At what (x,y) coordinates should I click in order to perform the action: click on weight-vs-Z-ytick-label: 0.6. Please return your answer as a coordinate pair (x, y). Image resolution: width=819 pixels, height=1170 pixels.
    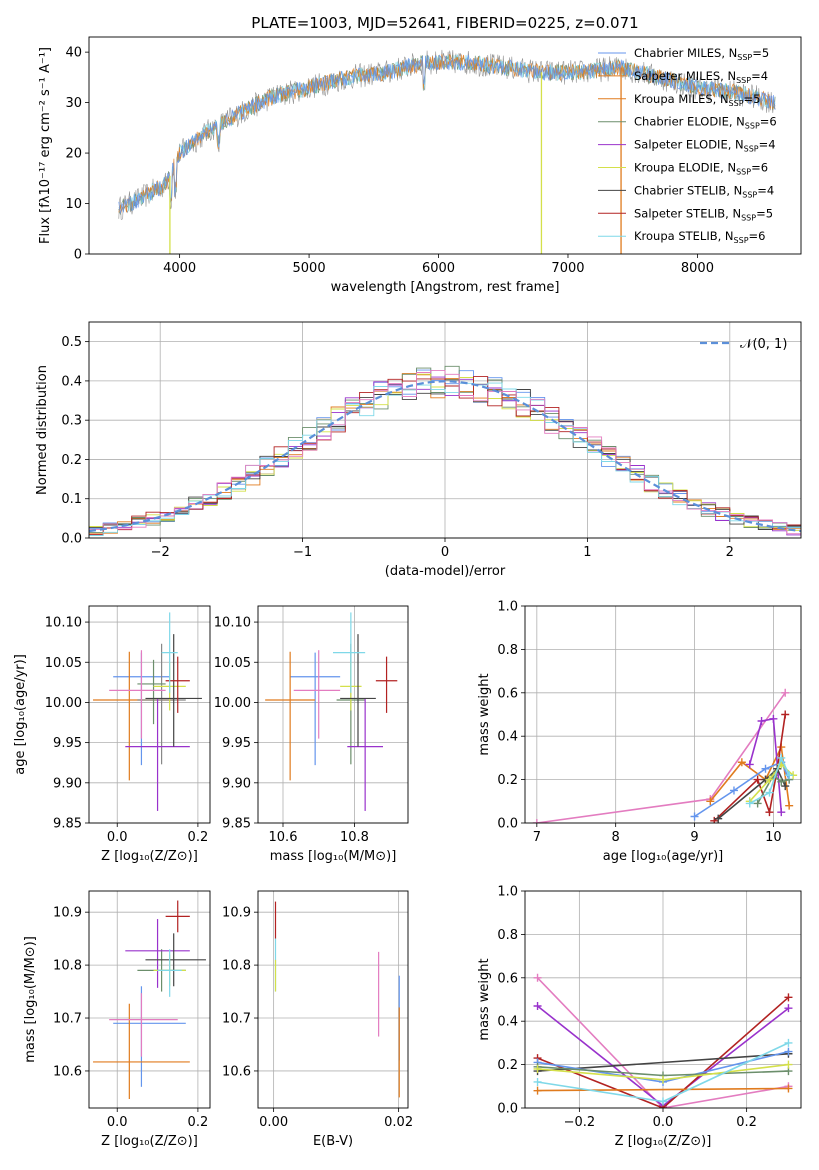
    Looking at the image, I should click on (507, 978).